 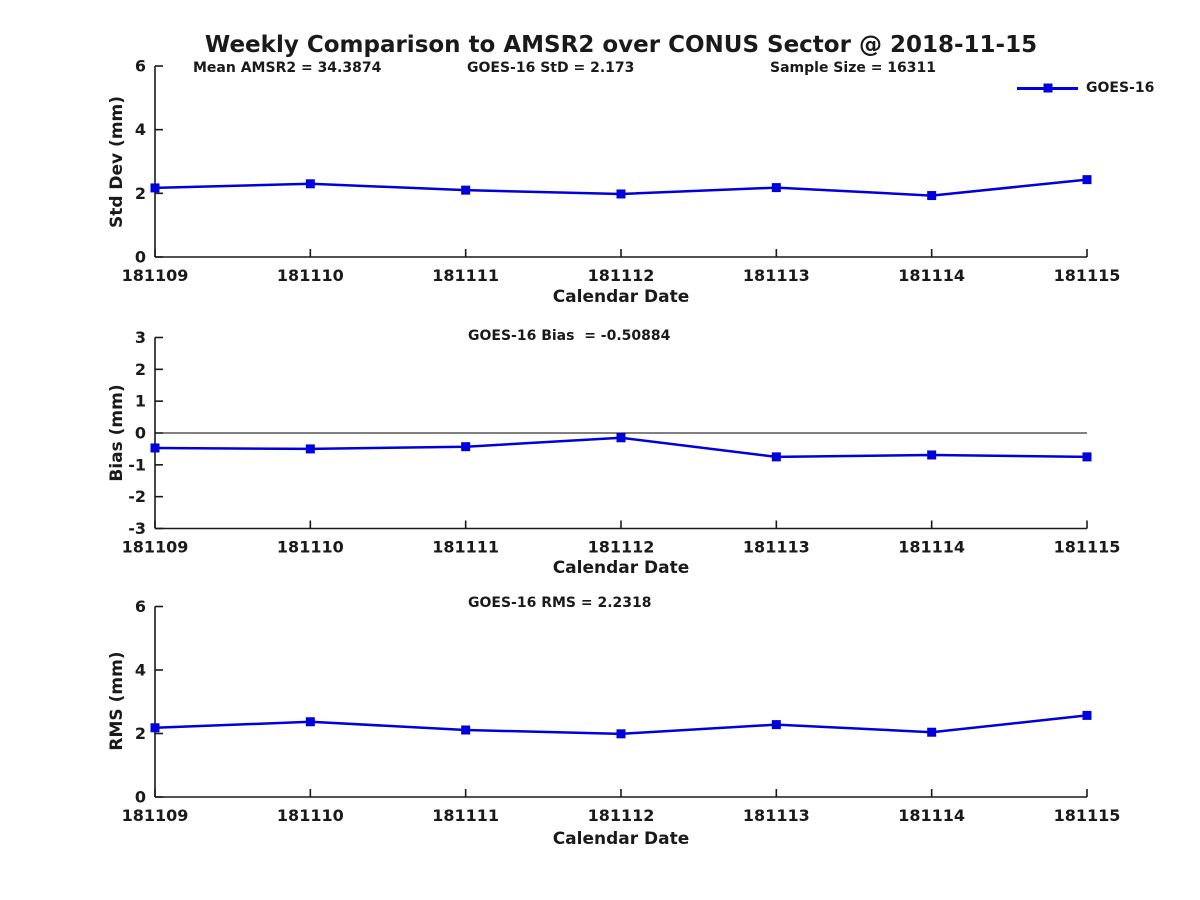 What do you see at coordinates (853, 68) in the screenshot?
I see `annotation-sample-size: Sample Size = 16311` at bounding box center [853, 68].